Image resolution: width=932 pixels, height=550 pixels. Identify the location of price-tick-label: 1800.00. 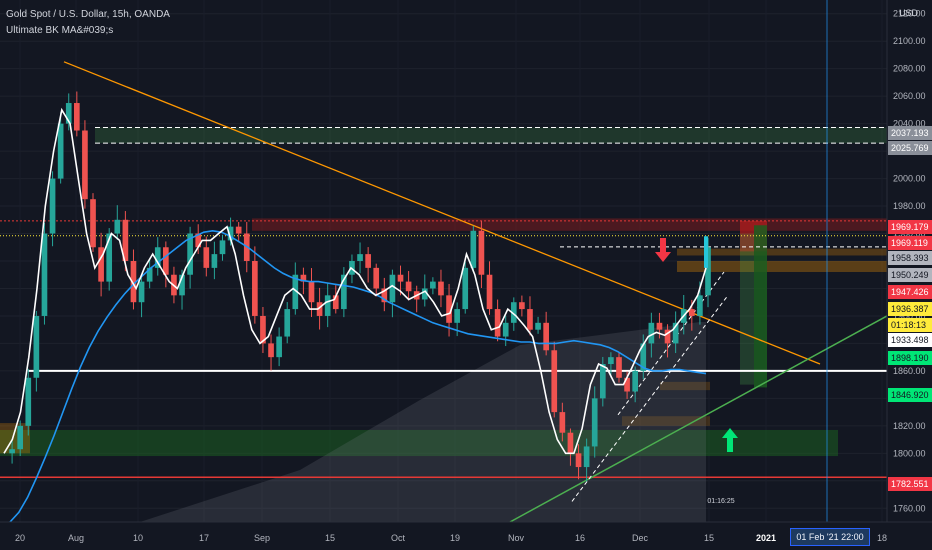
(909, 453).